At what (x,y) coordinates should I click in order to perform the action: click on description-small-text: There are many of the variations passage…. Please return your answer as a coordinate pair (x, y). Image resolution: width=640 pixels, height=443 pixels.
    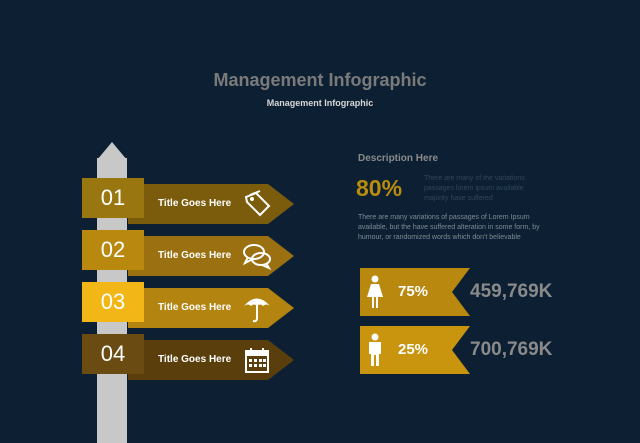
    Looking at the image, I should click on (474, 188).